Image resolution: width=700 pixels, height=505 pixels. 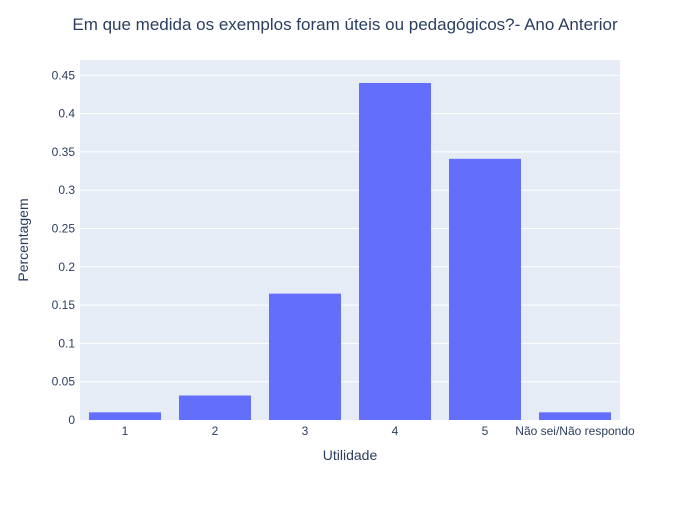 What do you see at coordinates (64, 382) in the screenshot?
I see `y-tick-label: 0.05` at bounding box center [64, 382].